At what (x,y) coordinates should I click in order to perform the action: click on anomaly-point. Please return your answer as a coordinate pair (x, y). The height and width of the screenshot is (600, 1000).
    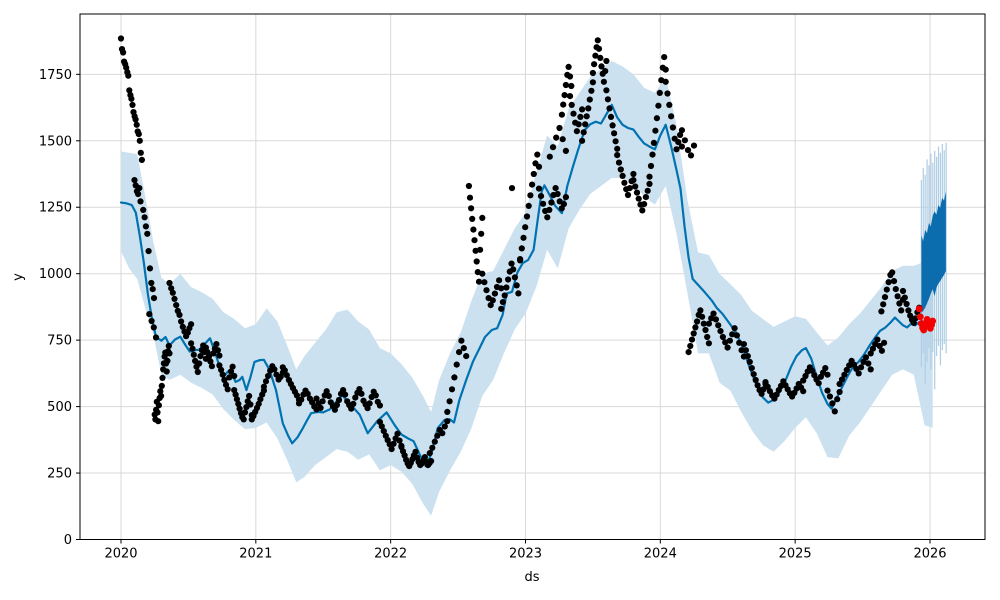
    Looking at the image, I should click on (920, 317).